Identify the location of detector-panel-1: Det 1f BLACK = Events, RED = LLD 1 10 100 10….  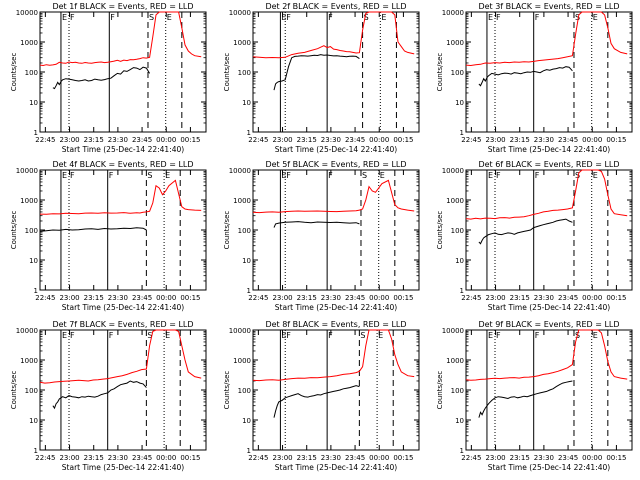
(108, 78).